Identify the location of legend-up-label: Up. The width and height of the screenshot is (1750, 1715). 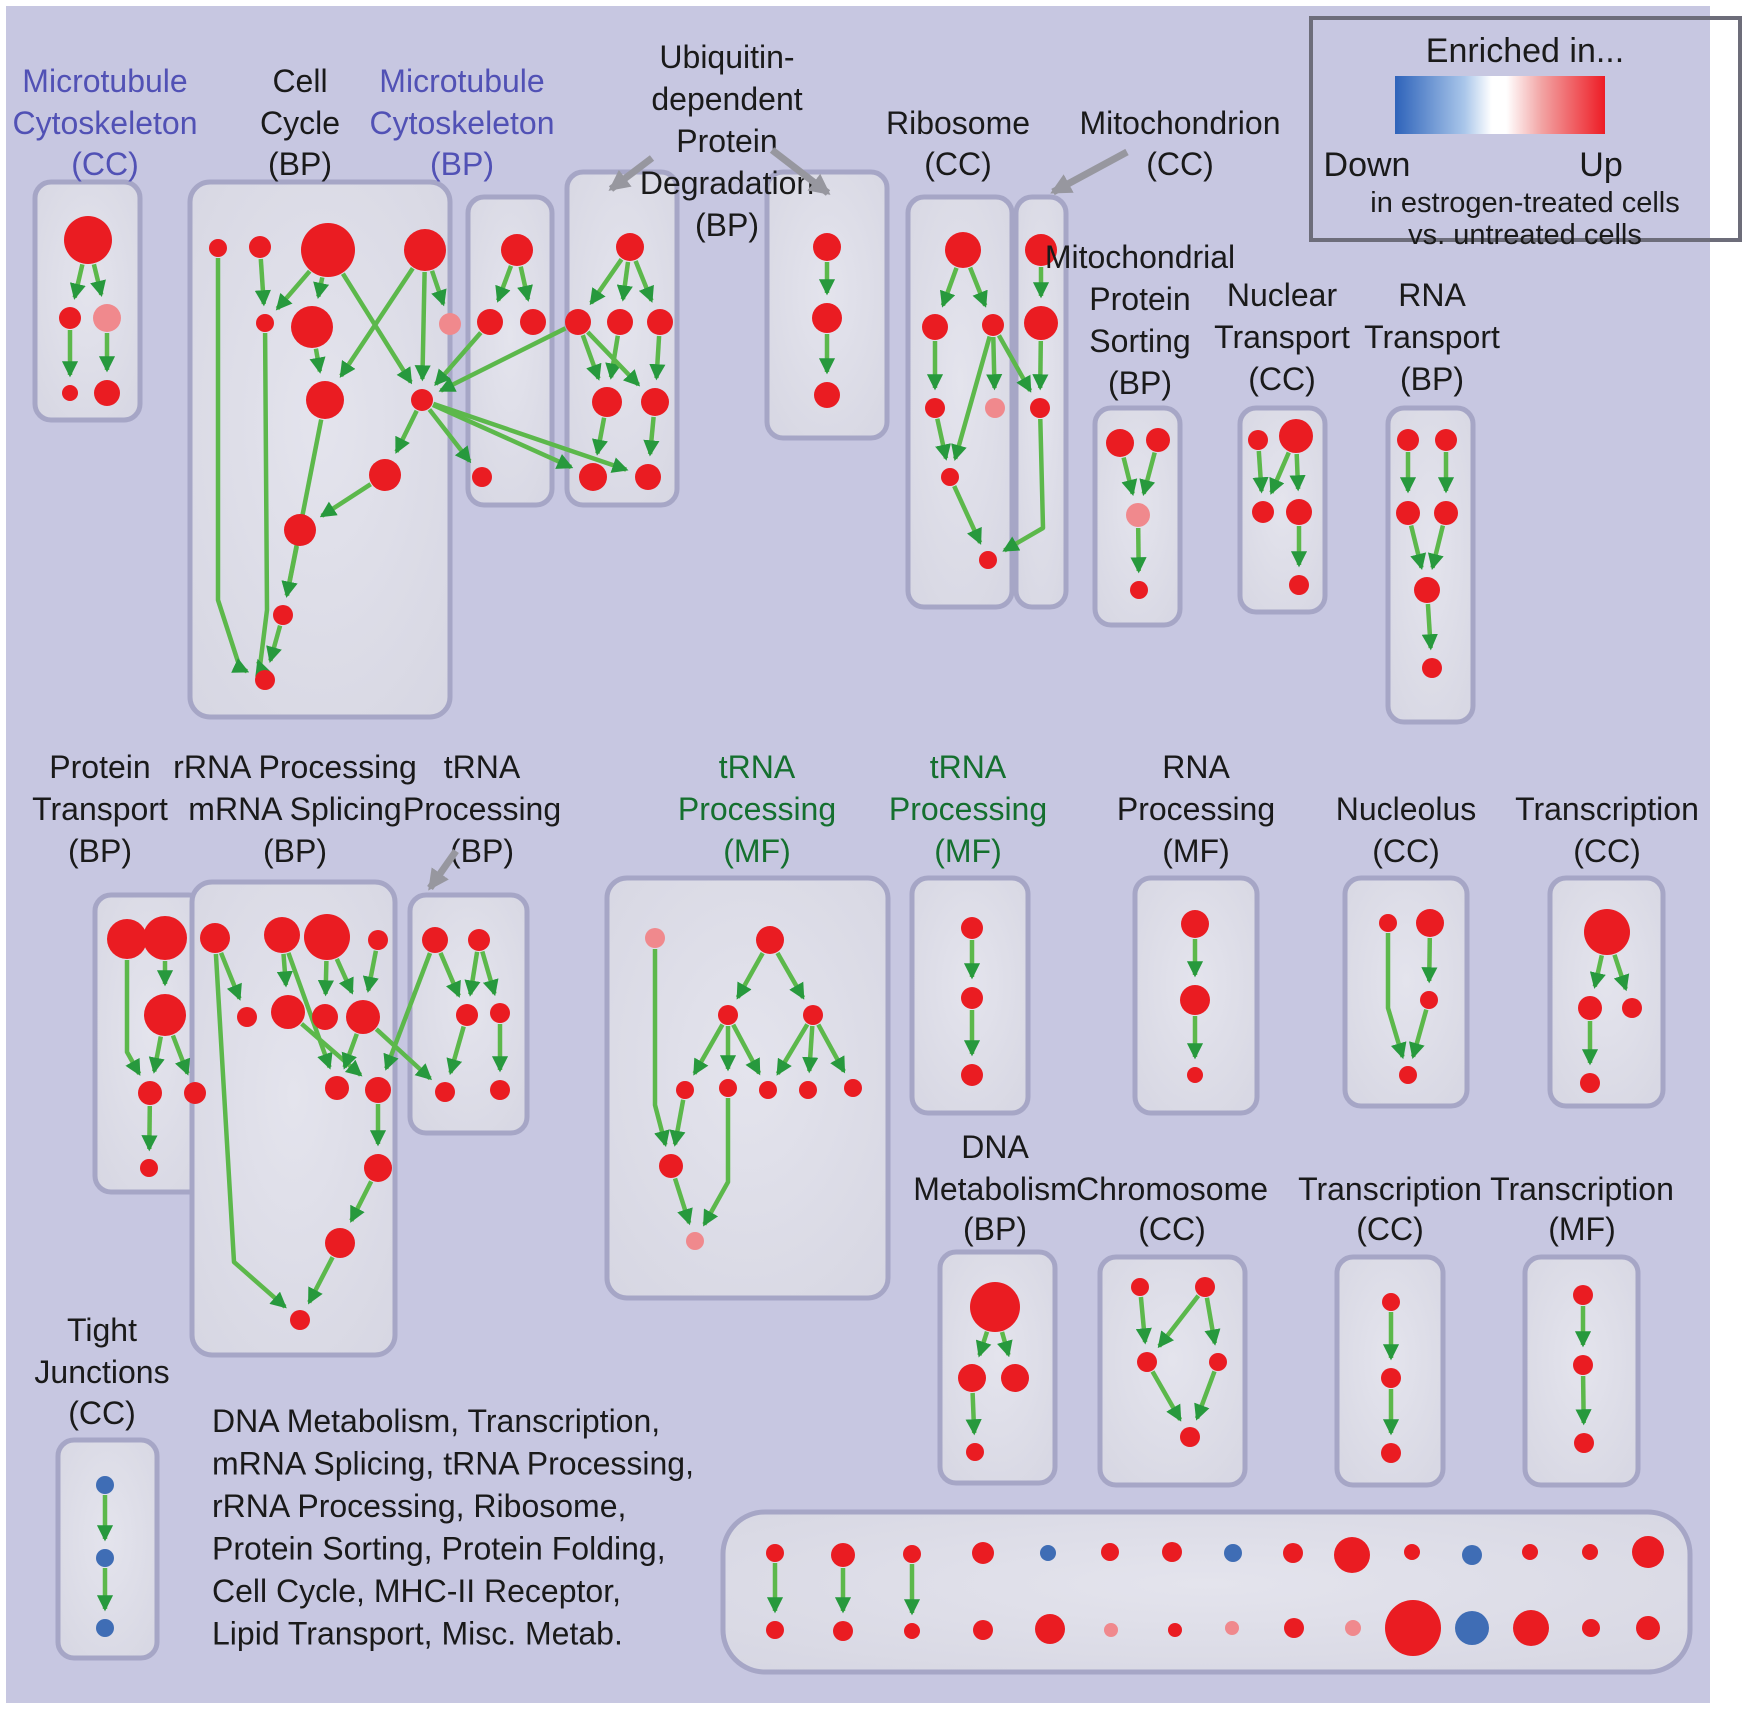
(1600, 165).